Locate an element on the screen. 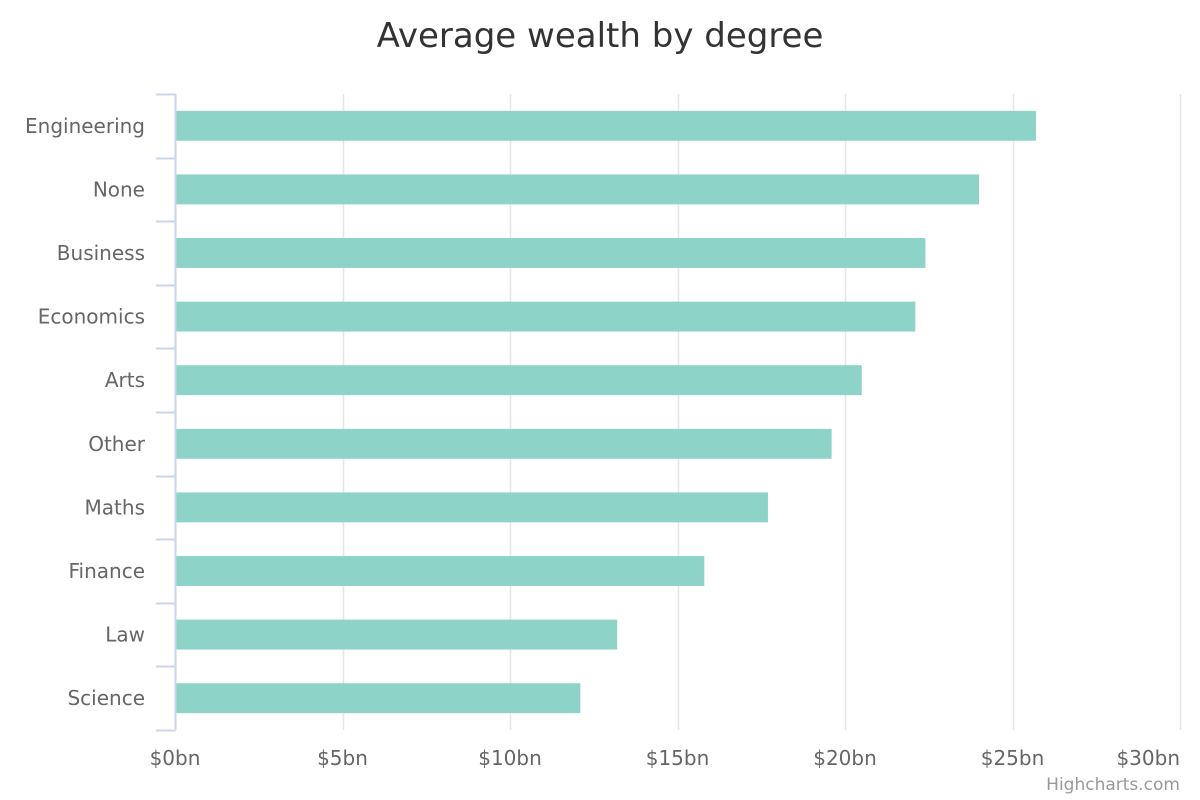  category-label-arts: Arts is located at coordinates (125, 380).